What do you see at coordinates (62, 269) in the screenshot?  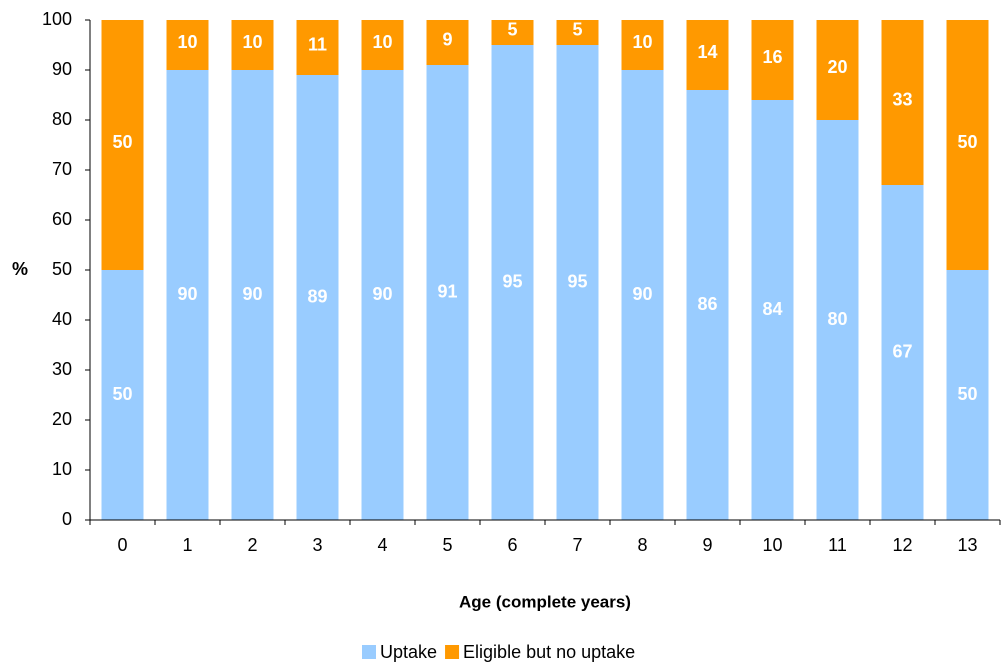 I see `y-tick-label: 50` at bounding box center [62, 269].